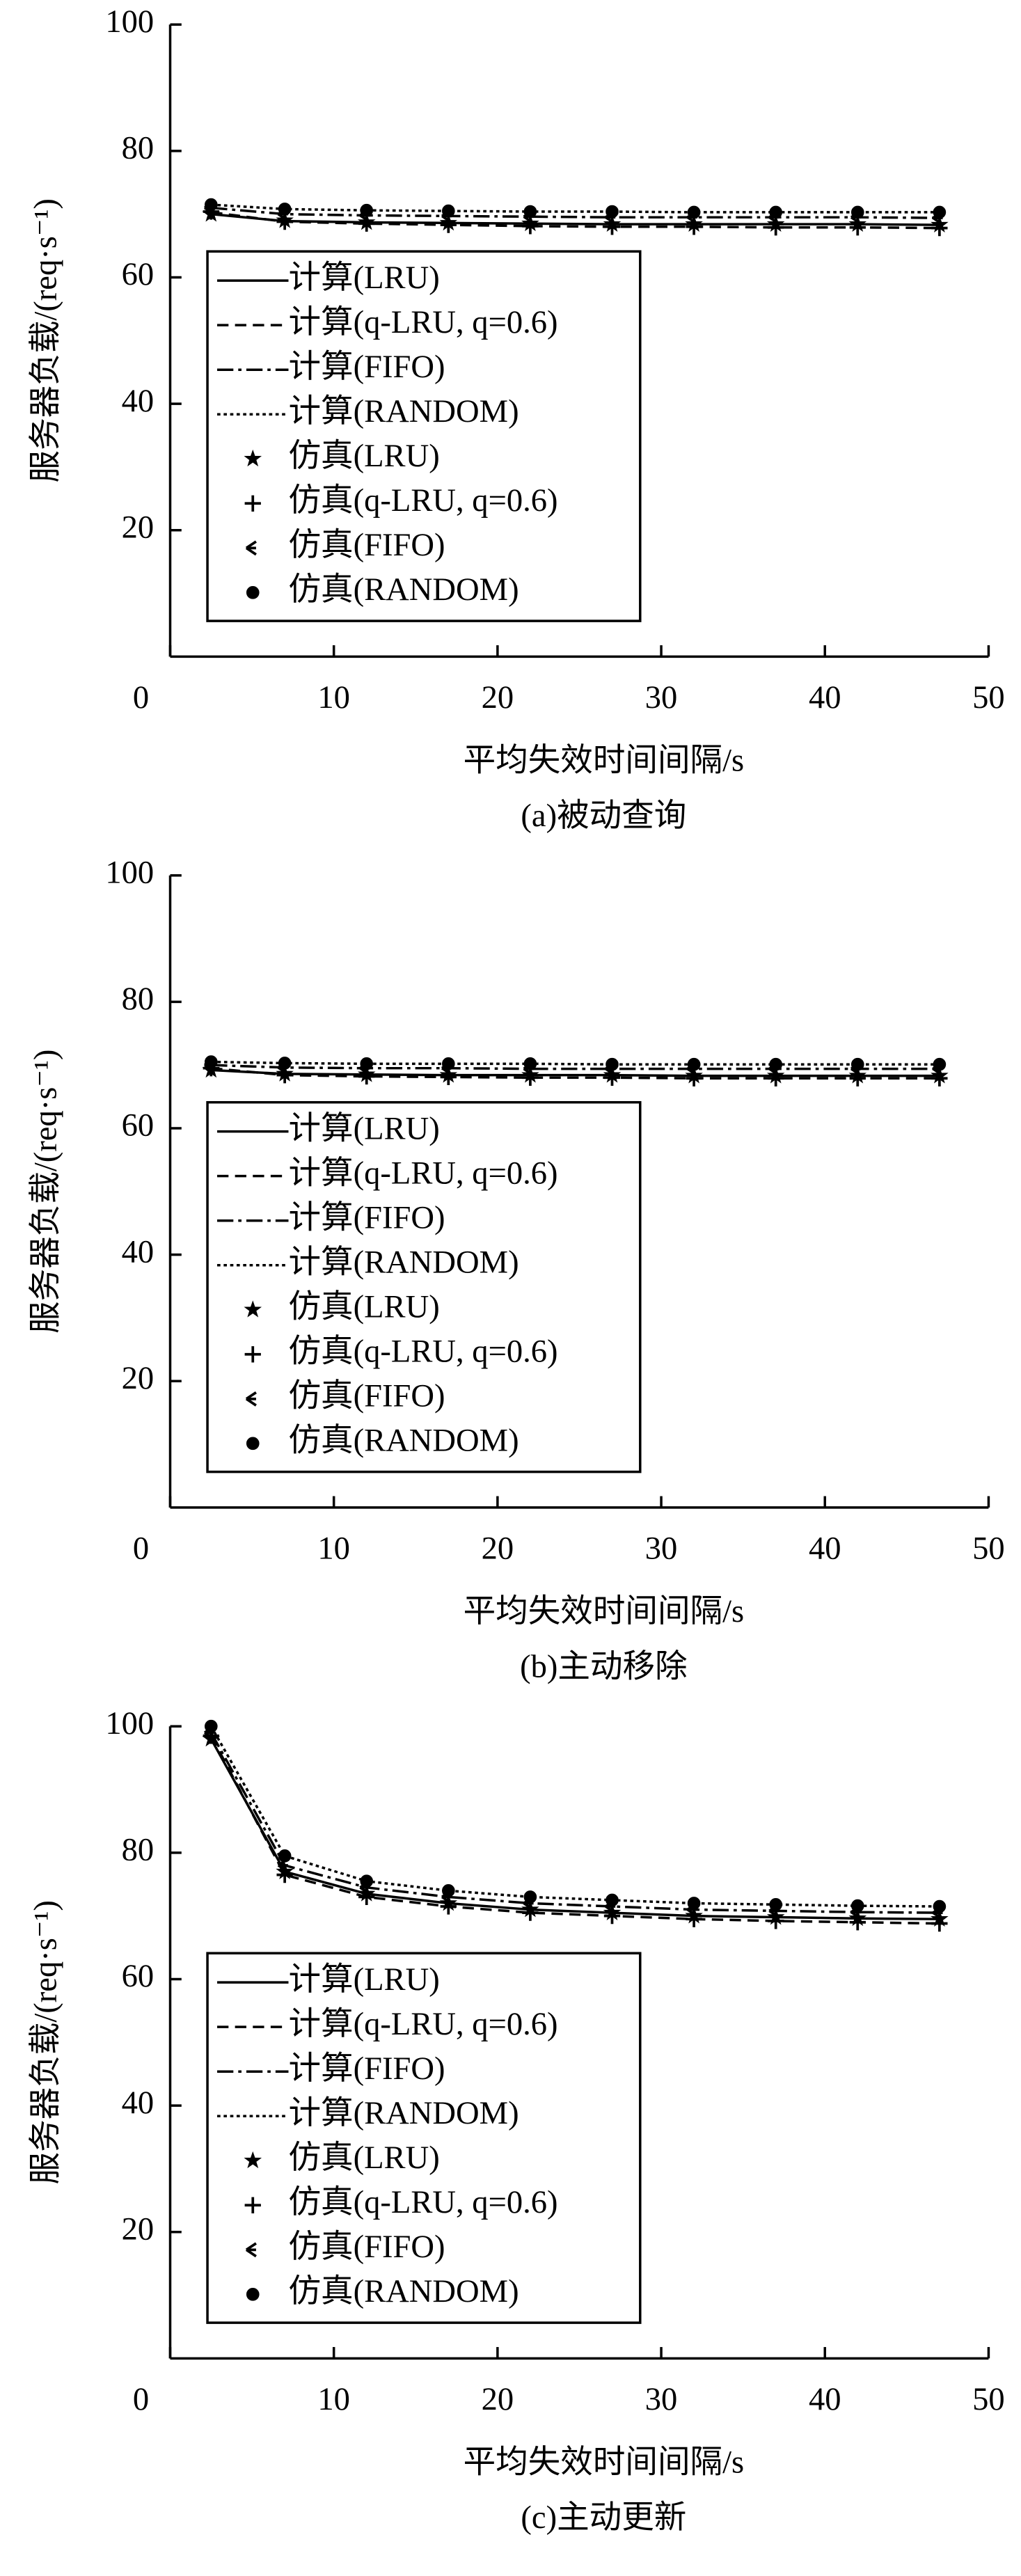  I want to click on caption: (b)主动移除, so click(604, 1666).